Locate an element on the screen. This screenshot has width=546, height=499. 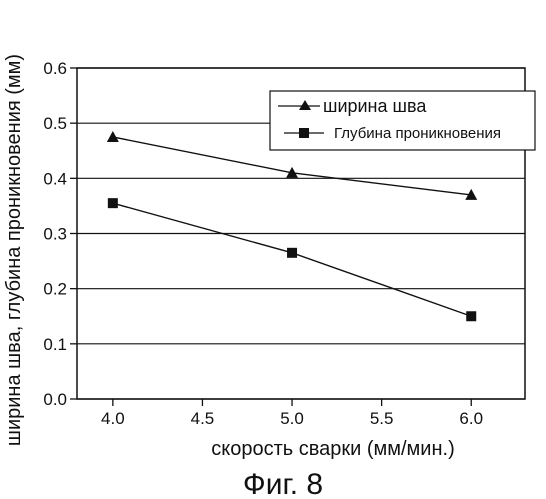
y-tick-label: 0.0 is located at coordinates (55, 399).